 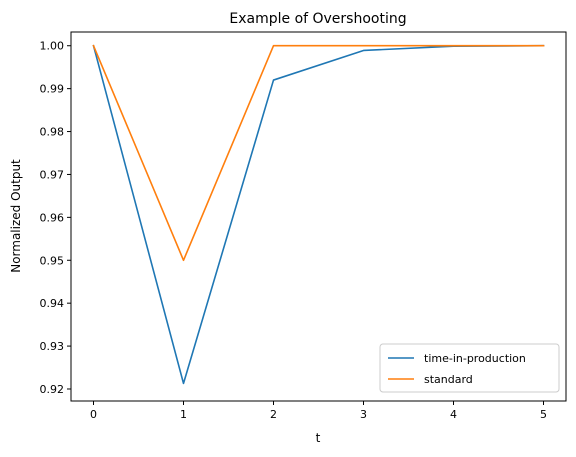 I want to click on legend-box, so click(x=469, y=368).